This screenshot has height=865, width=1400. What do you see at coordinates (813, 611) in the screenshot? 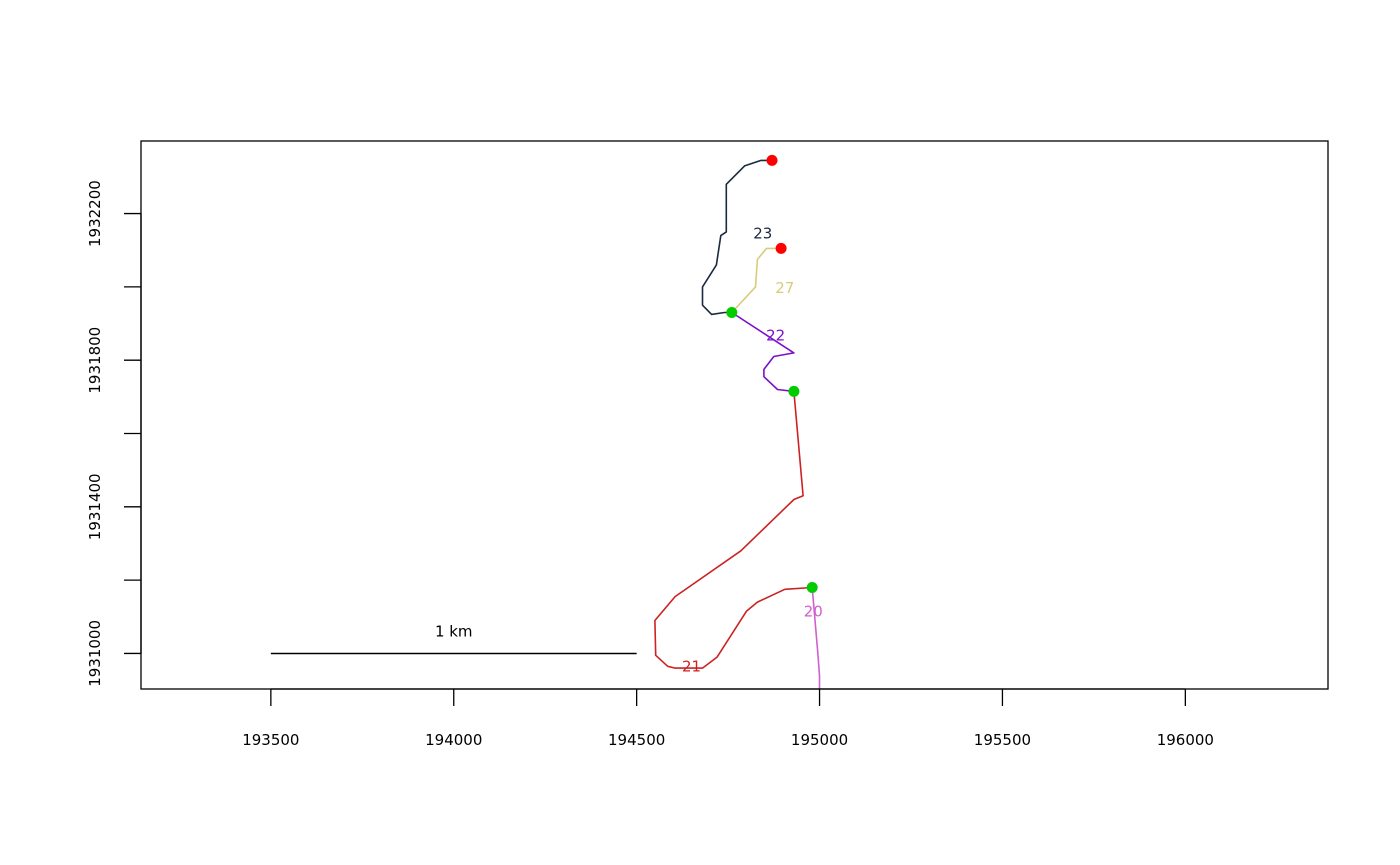
I see `series-label-20: 20` at bounding box center [813, 611].